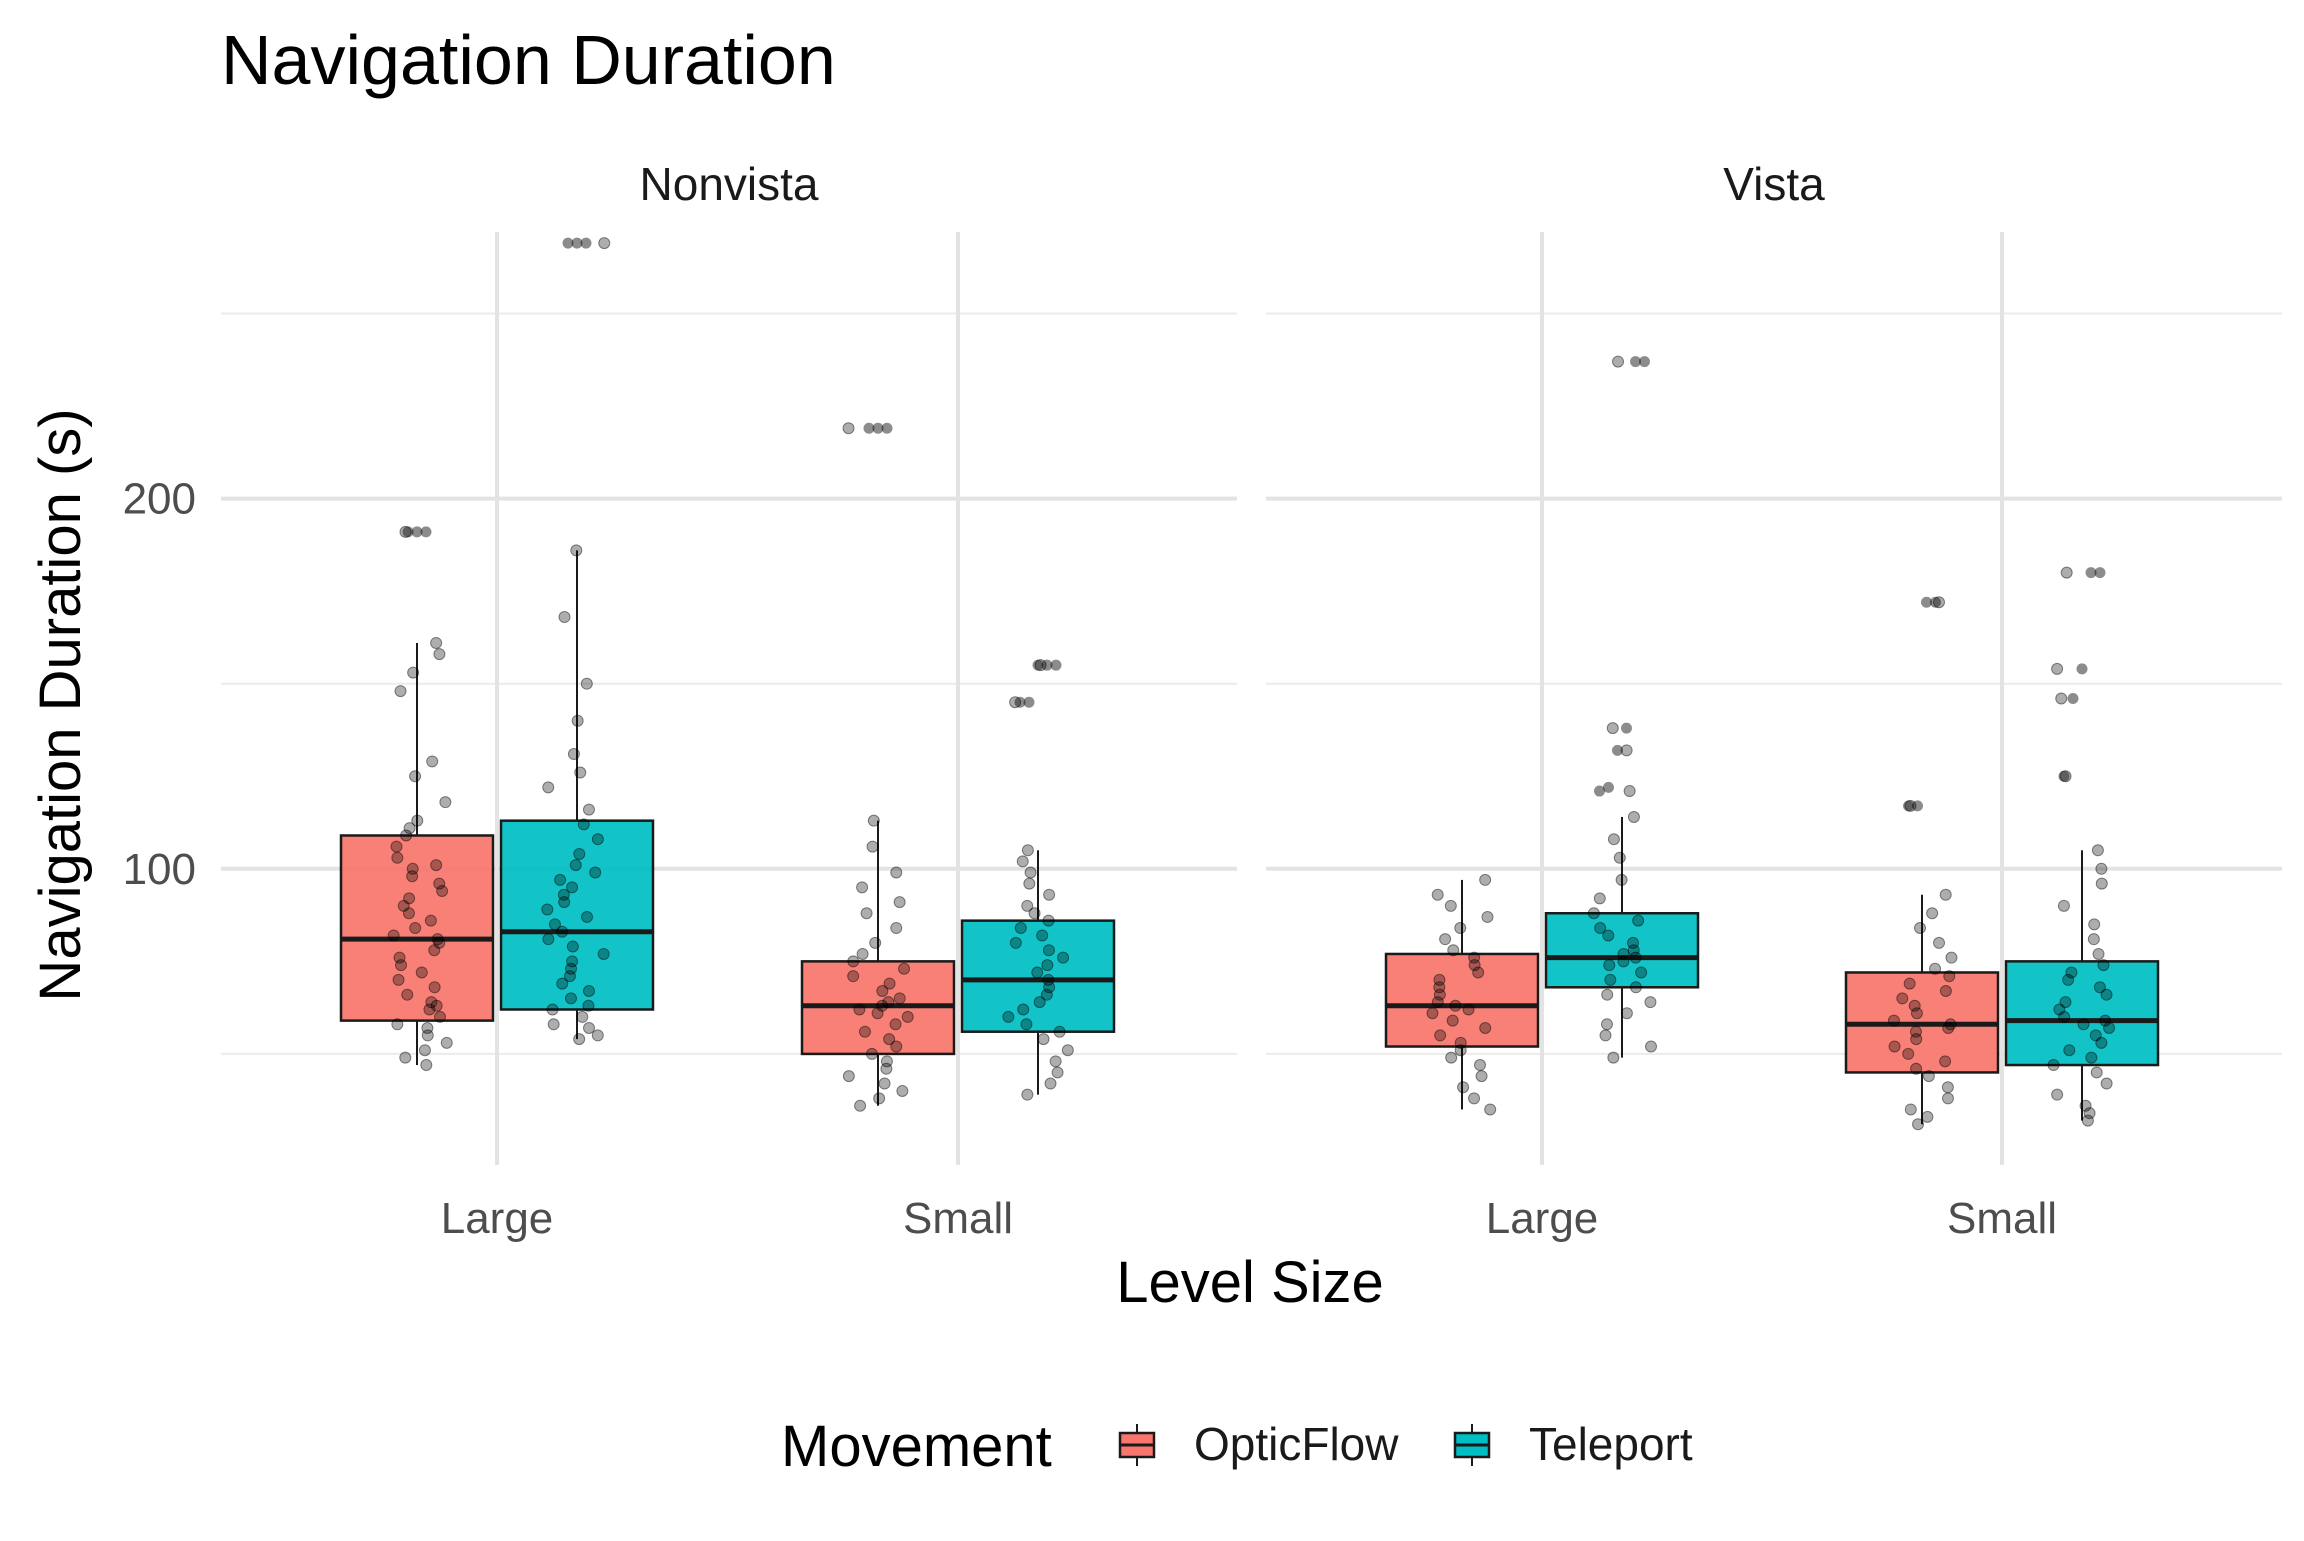  I want to click on x-tick-label: Large, so click(497, 1218).